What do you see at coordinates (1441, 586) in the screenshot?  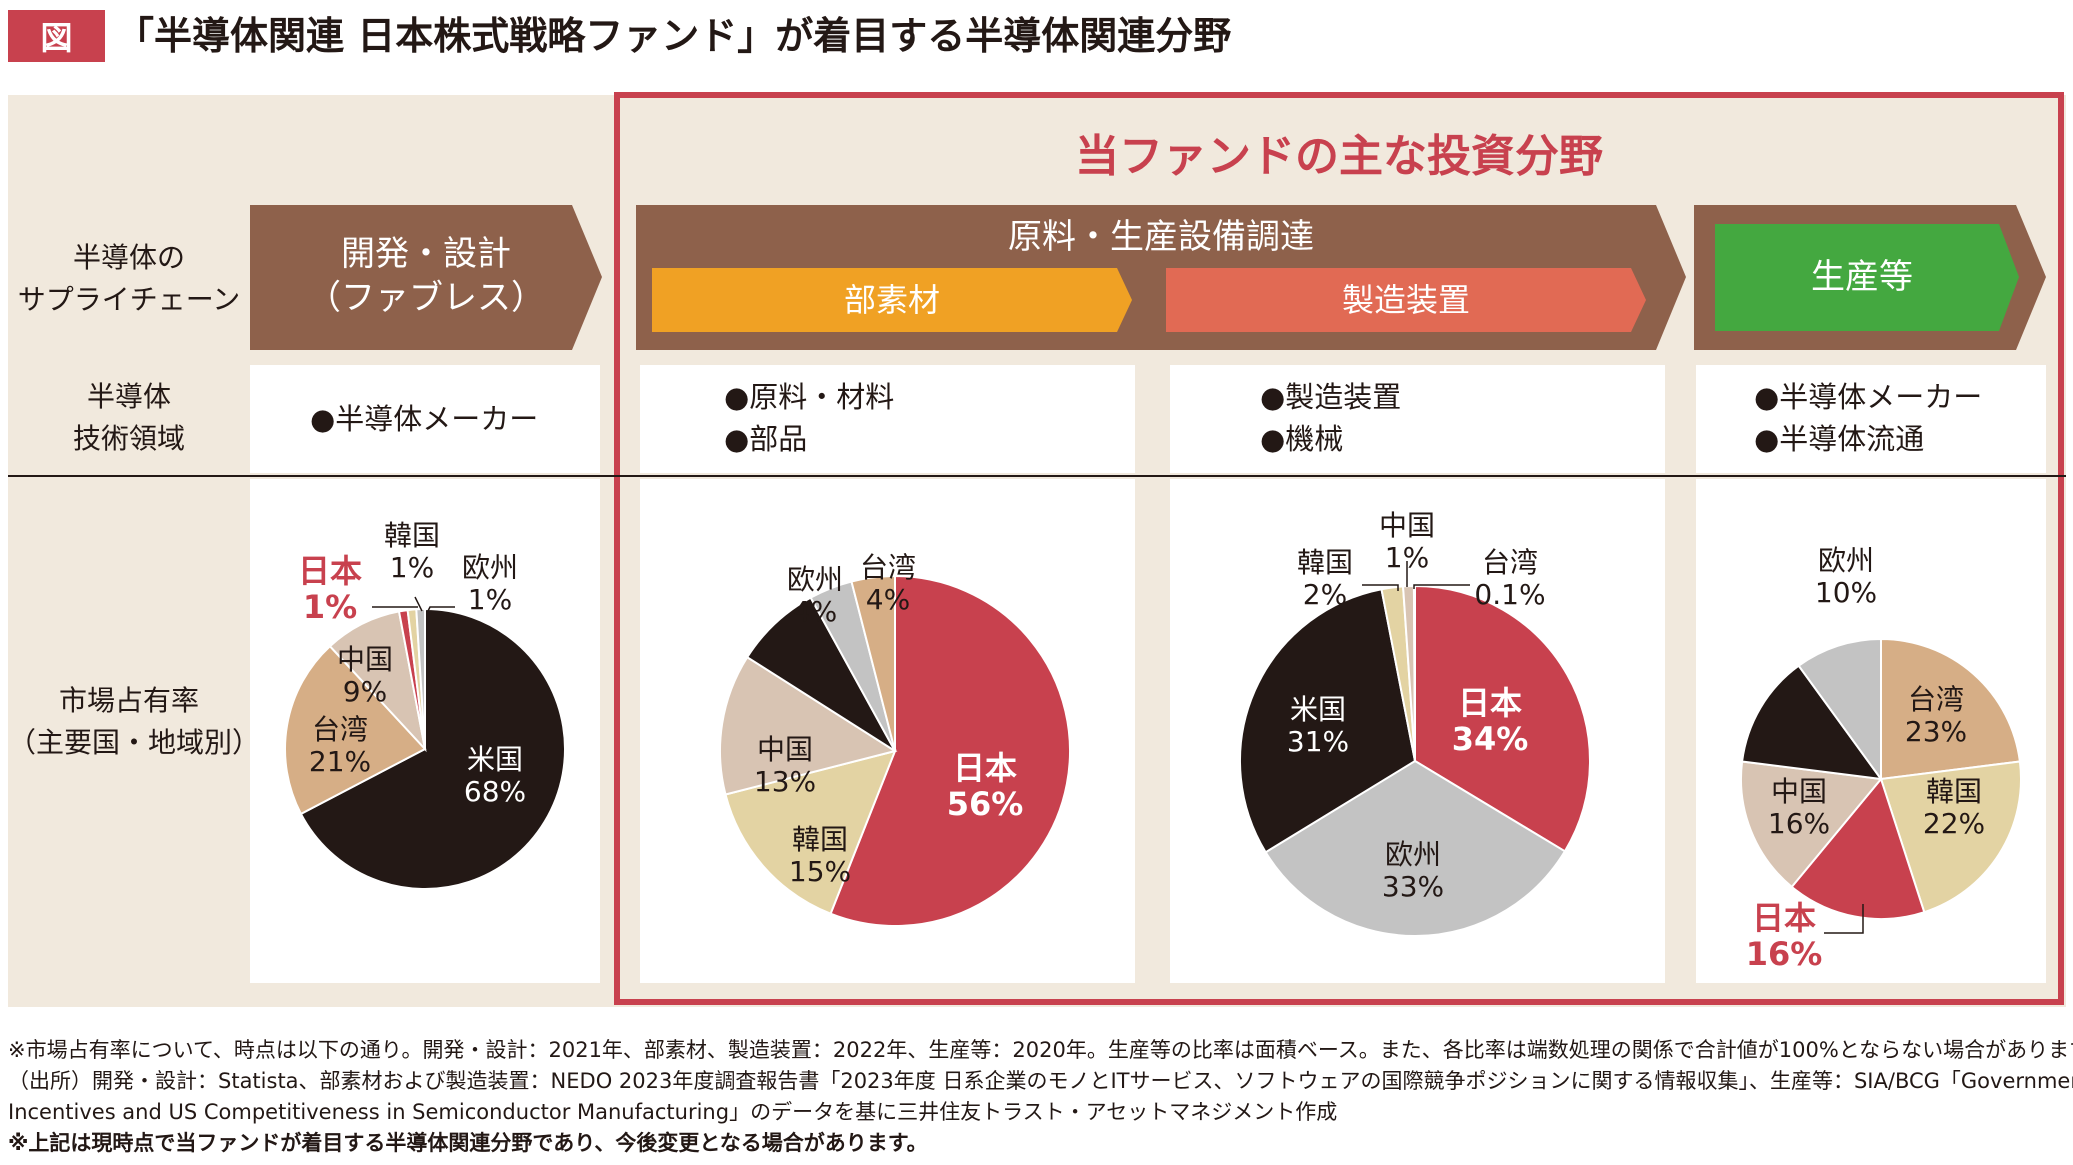 I see `leader-line-taiwan` at bounding box center [1441, 586].